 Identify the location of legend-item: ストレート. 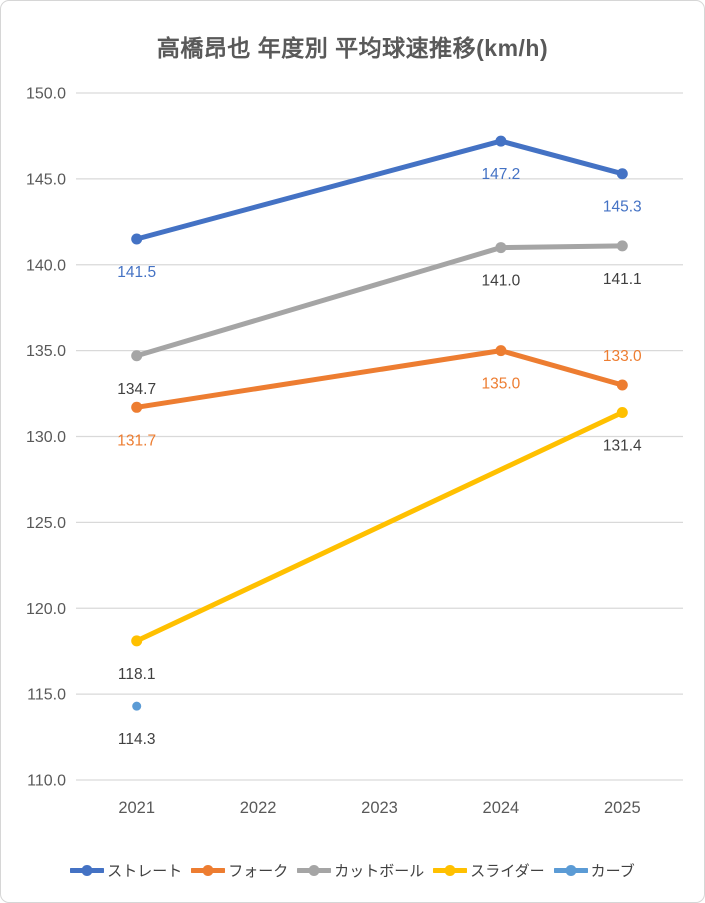
(126, 870).